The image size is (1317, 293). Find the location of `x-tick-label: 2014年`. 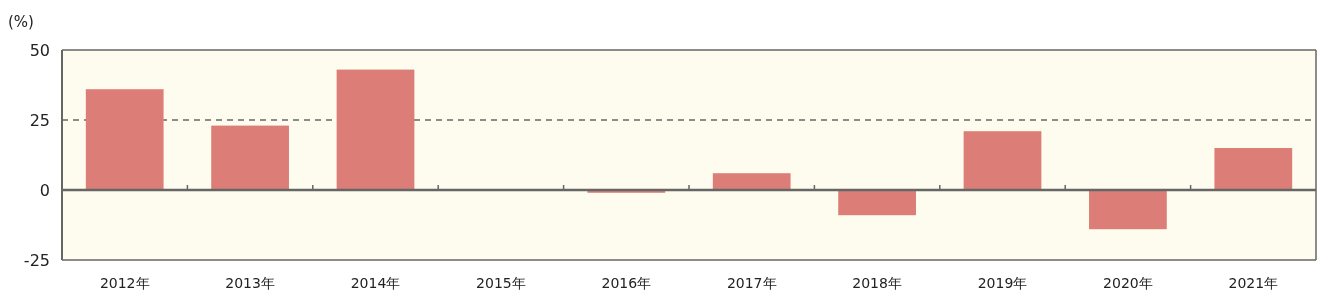

x-tick-label: 2014年 is located at coordinates (375, 283).